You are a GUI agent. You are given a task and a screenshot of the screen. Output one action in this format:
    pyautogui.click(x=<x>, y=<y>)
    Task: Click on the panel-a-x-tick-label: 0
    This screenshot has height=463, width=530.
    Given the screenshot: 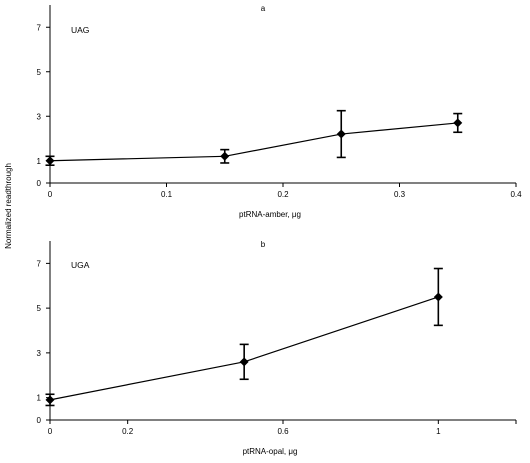 What is the action you would take?
    pyautogui.click(x=50, y=194)
    